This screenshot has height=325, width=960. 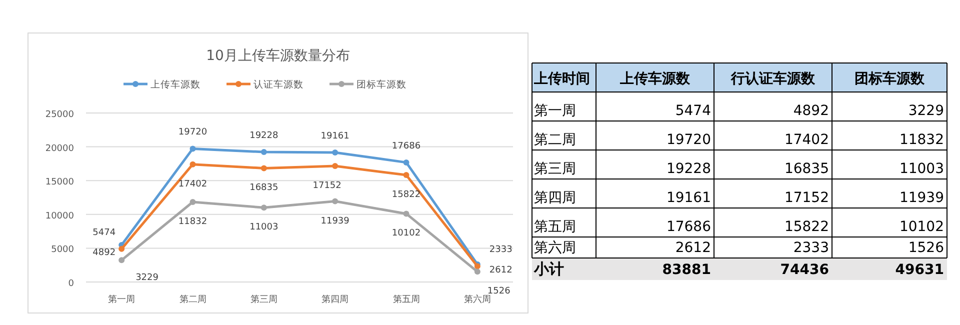 I want to click on x-tick-label: 第六周, so click(x=477, y=299).